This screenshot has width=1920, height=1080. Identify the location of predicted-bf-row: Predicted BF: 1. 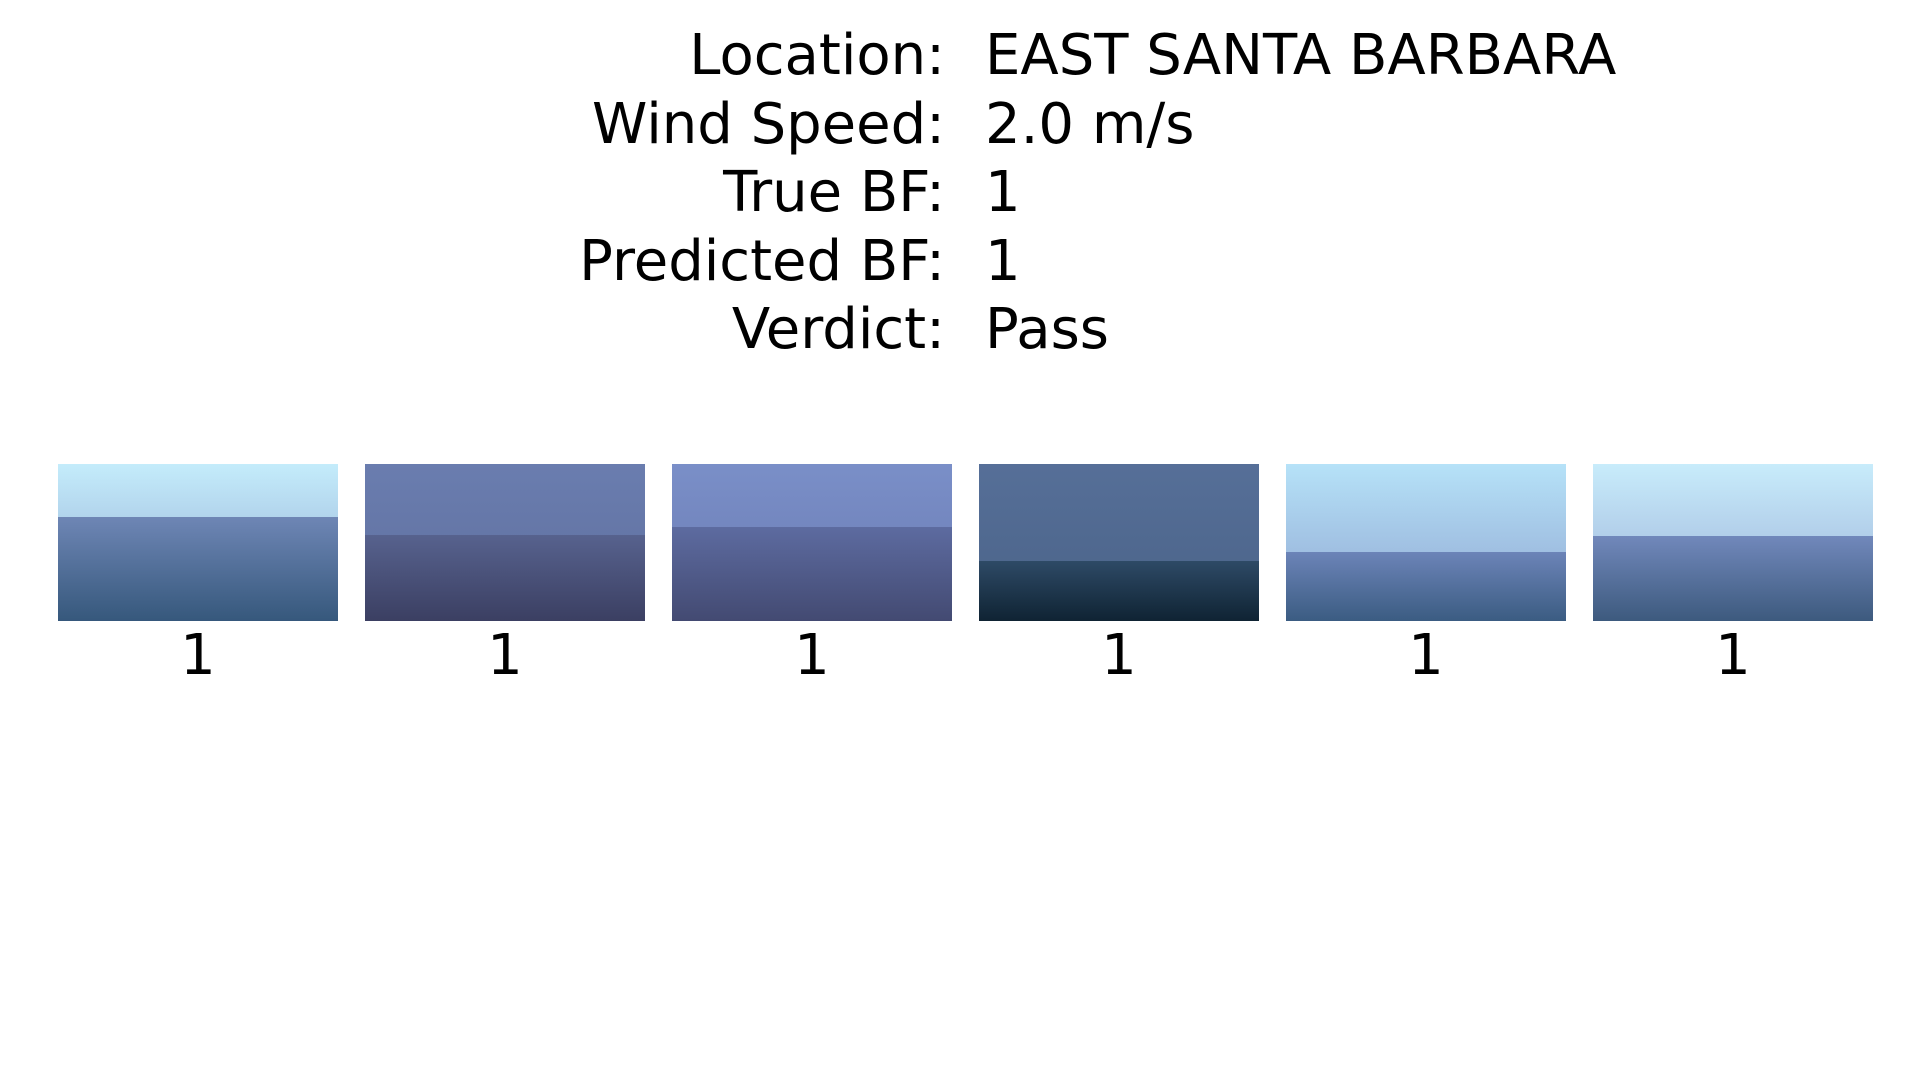
(960, 262).